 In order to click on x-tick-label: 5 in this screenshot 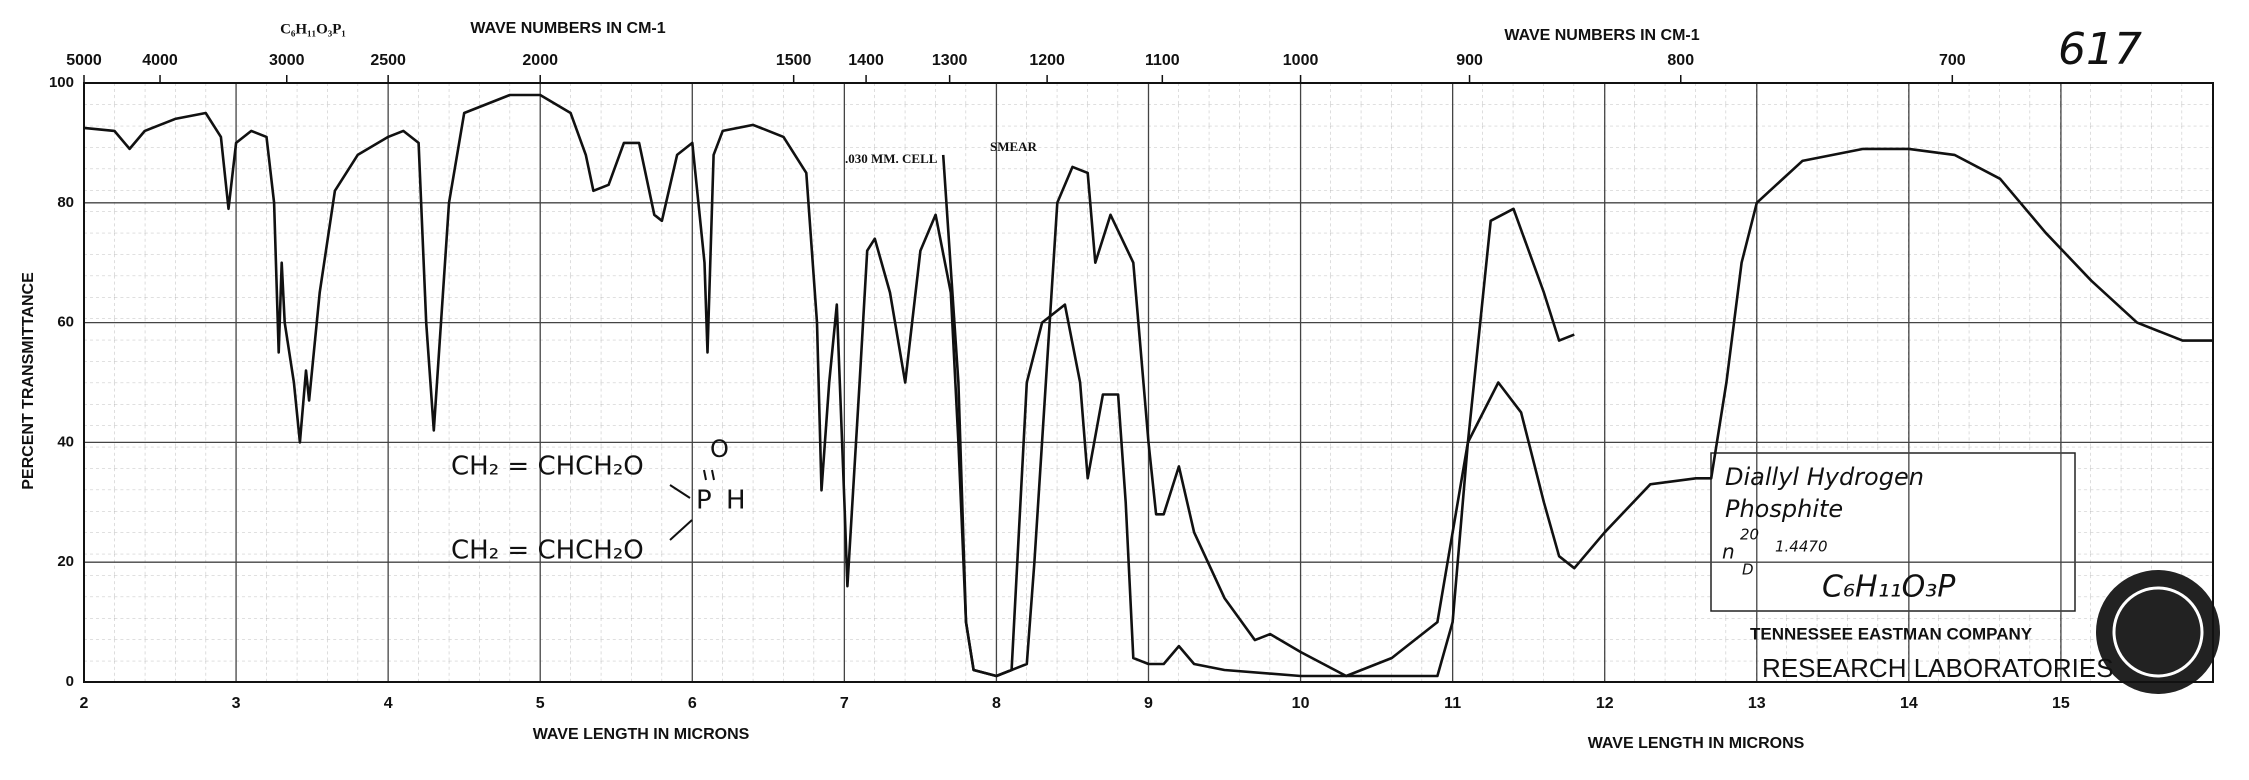, I will do `click(540, 703)`.